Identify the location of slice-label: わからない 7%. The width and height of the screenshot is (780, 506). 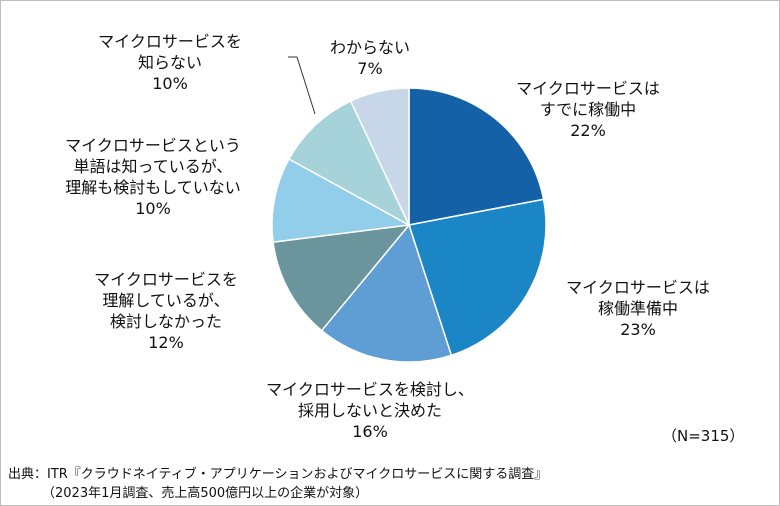
(370, 58).